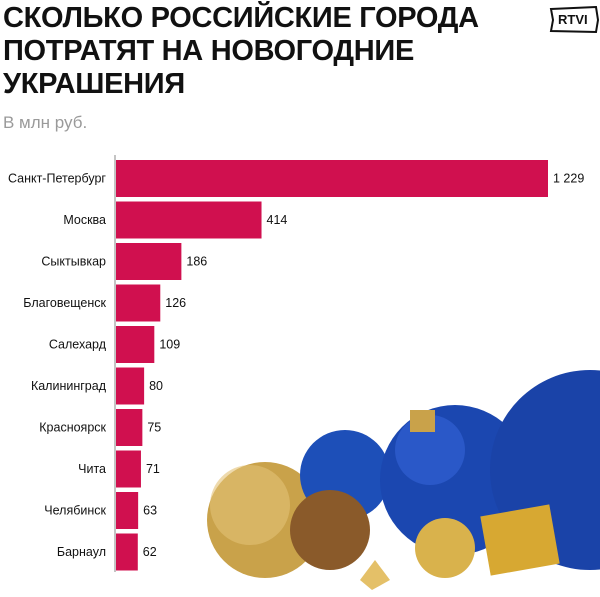 The width and height of the screenshot is (600, 597). What do you see at coordinates (169, 345) in the screenshot?
I see `value-label: 109` at bounding box center [169, 345].